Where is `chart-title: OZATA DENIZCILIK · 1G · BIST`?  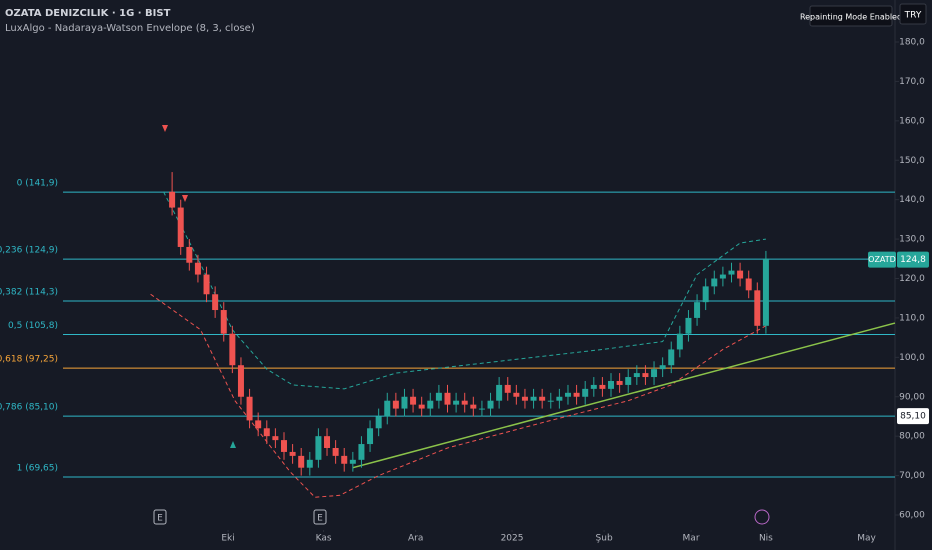
chart-title: OZATA DENIZCILIK · 1G · BIST is located at coordinates (88, 13).